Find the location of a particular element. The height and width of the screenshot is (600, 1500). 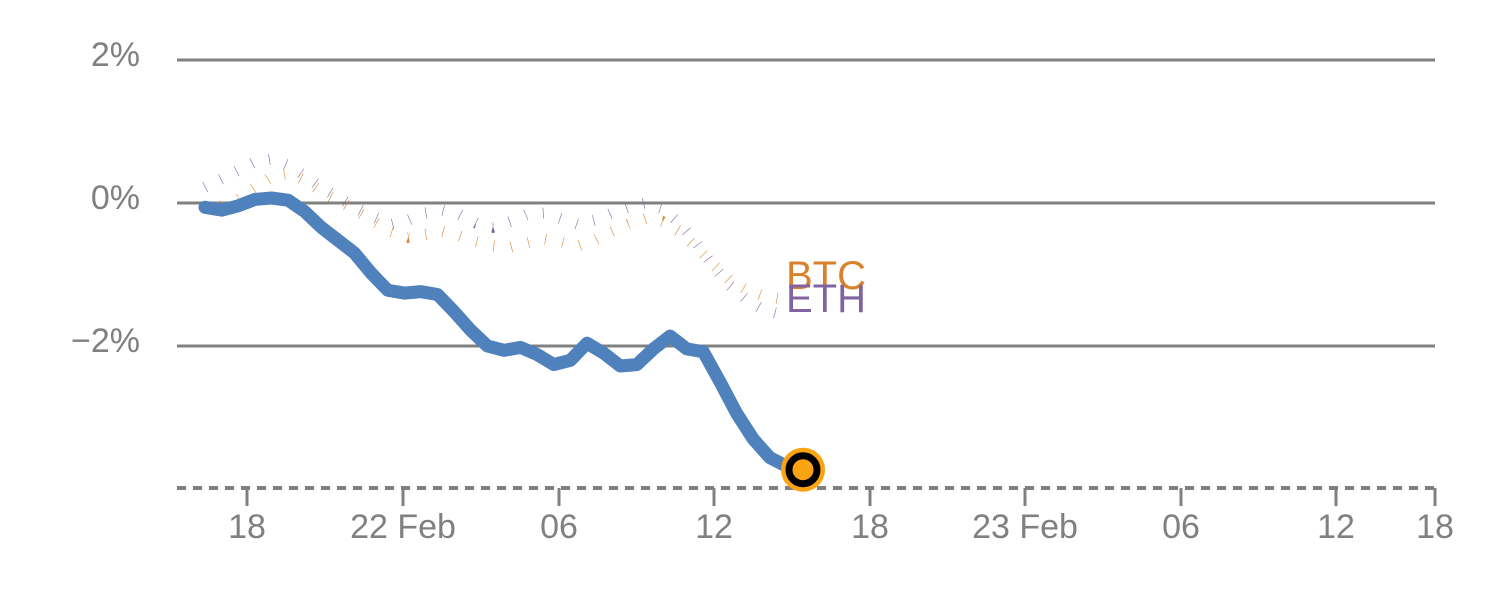

eth-label: ETH is located at coordinates (826, 299).